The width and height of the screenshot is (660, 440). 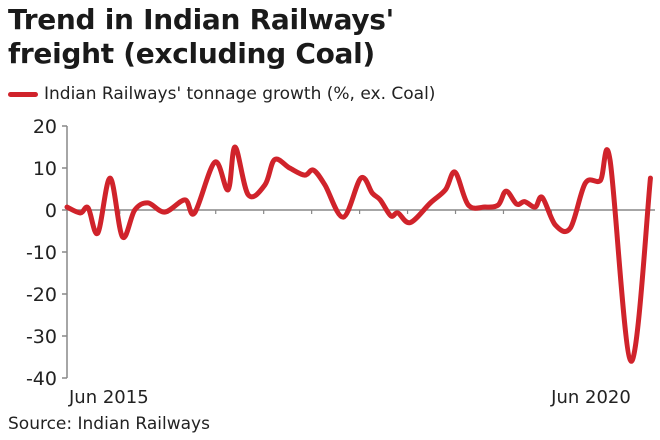 I want to click on legend-swatch, so click(x=23, y=94).